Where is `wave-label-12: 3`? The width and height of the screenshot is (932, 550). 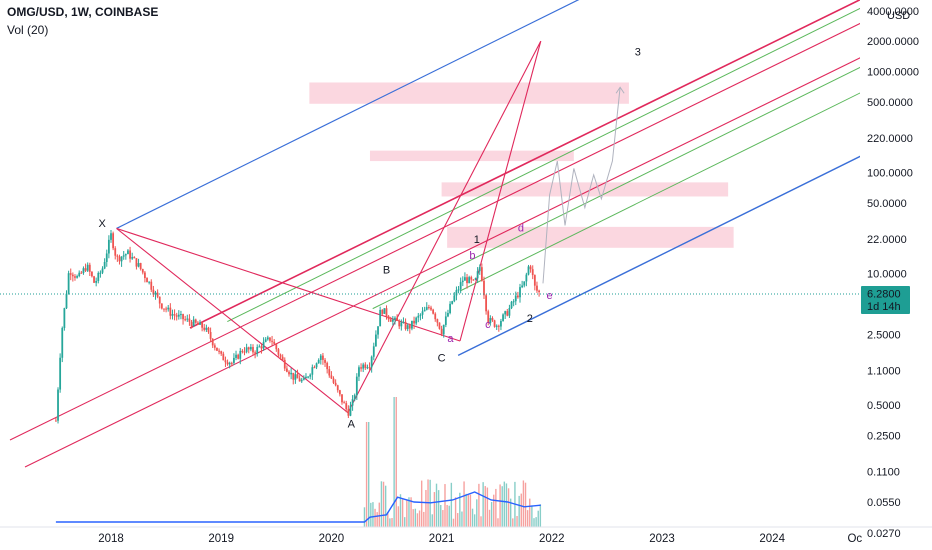 wave-label-12: 3 is located at coordinates (638, 52).